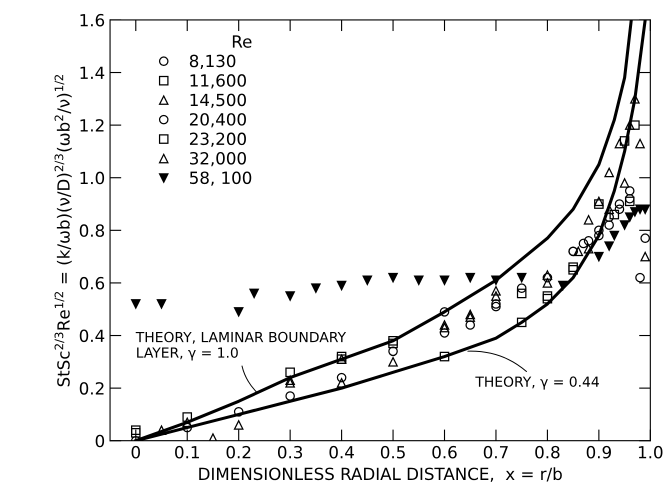 This screenshot has width=667, height=498. What do you see at coordinates (136, 452) in the screenshot?
I see `x-tick-label: 0` at bounding box center [136, 452].